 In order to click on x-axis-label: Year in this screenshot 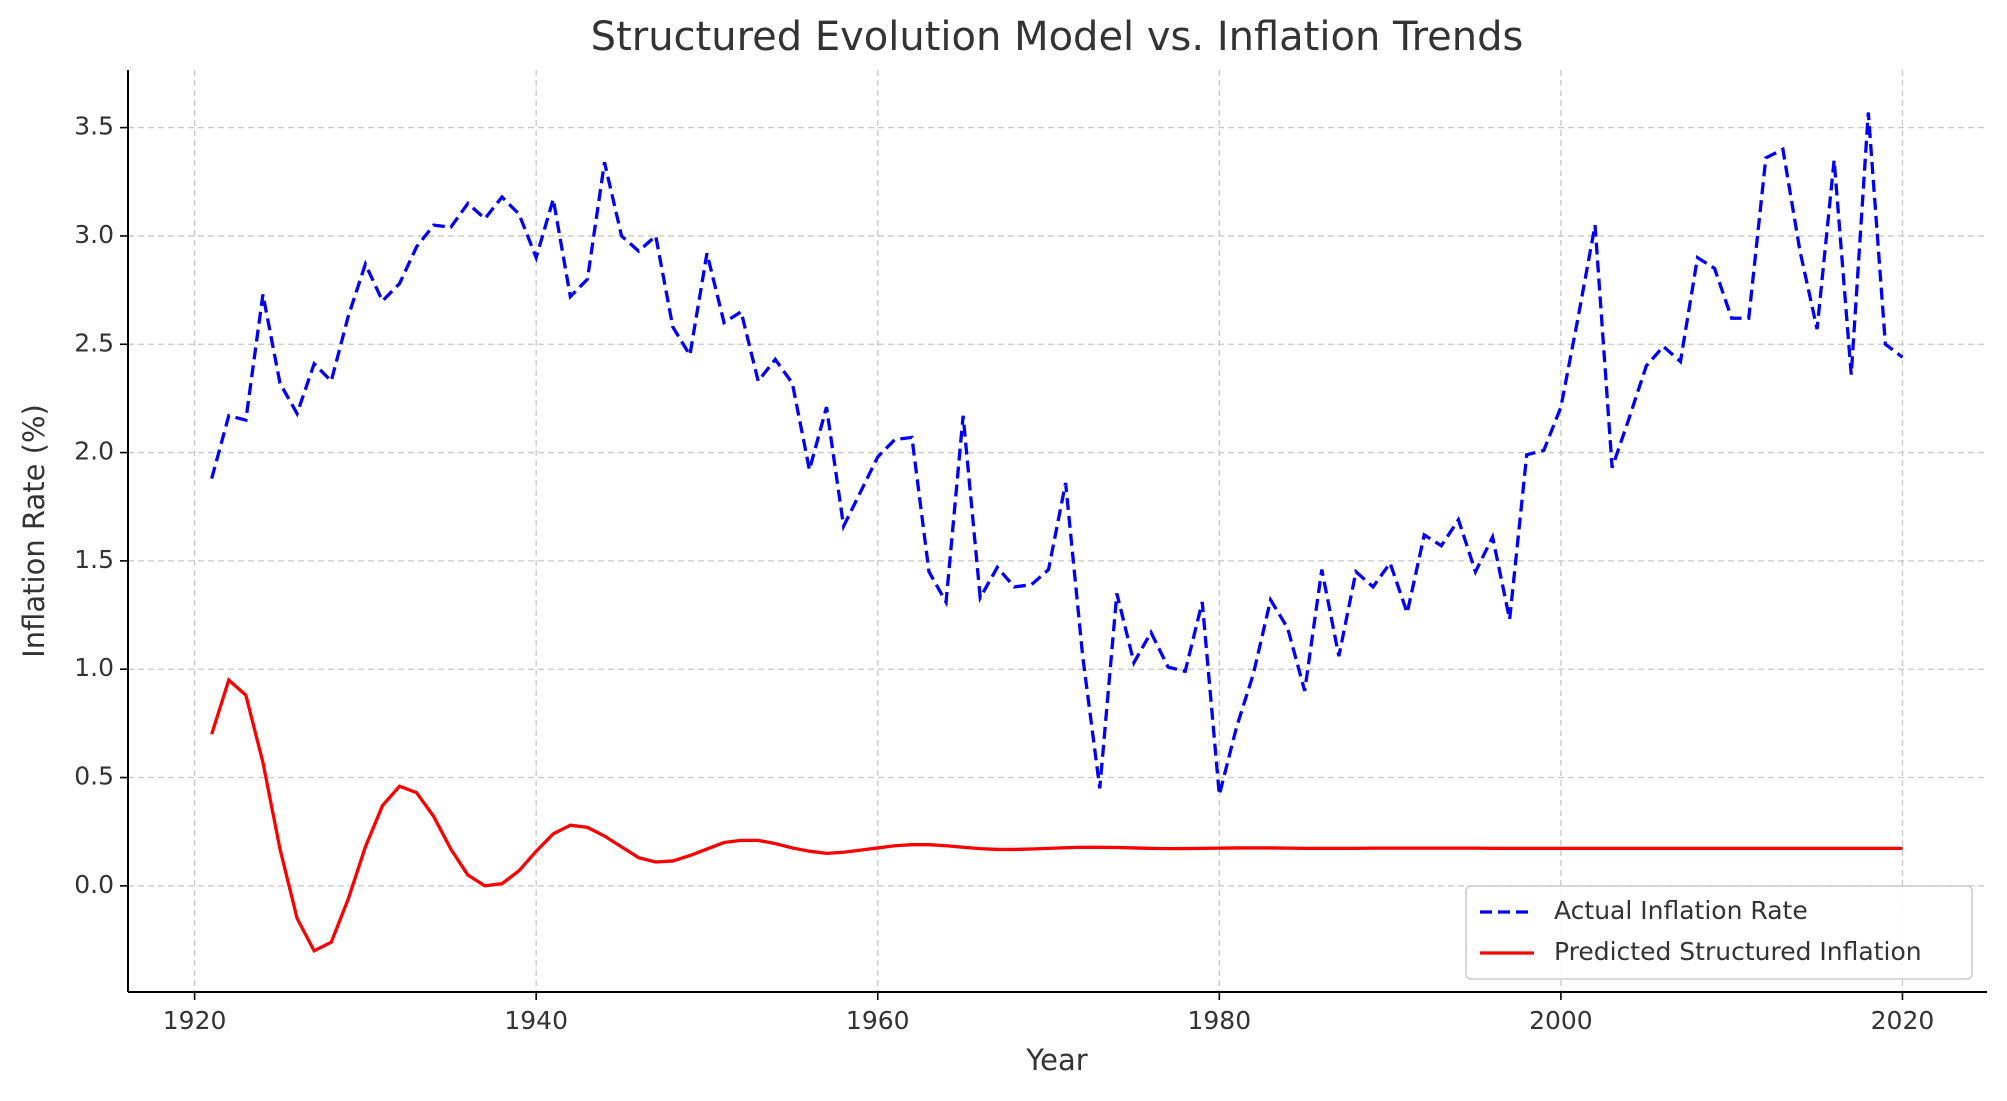, I will do `click(1056, 1060)`.